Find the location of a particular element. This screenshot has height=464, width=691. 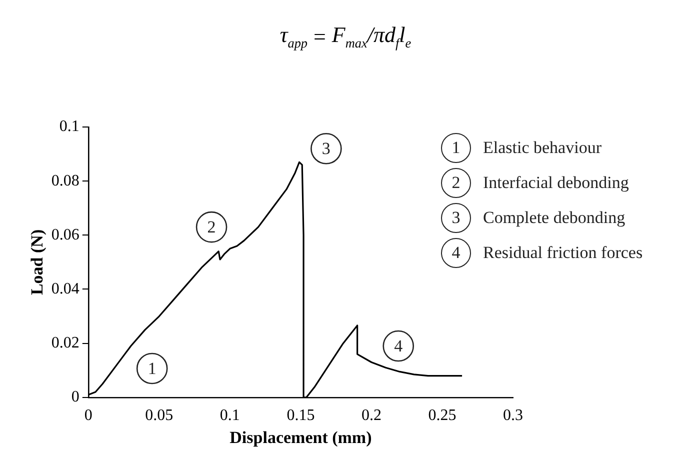

x-tick-label: 0.05 is located at coordinates (159, 415).